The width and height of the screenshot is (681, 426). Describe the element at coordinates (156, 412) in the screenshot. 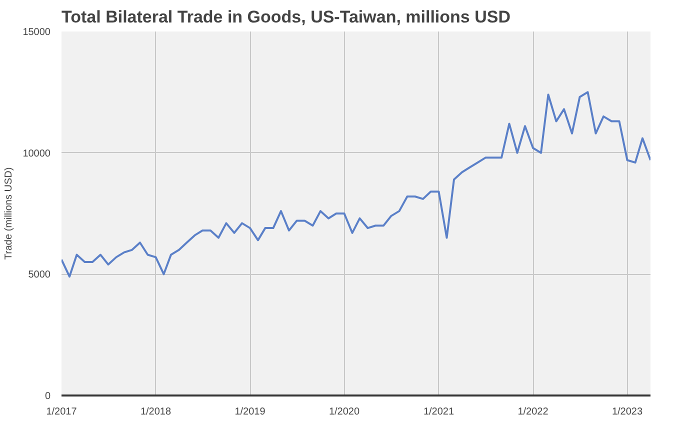

I see `x-tick-label: 1/2018` at that location.